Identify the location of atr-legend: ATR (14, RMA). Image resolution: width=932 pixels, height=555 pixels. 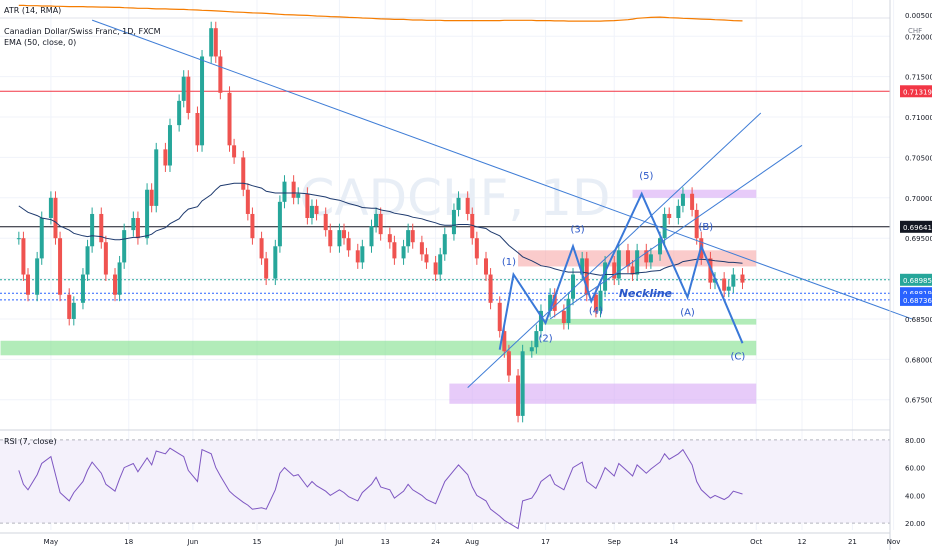
(33, 10).